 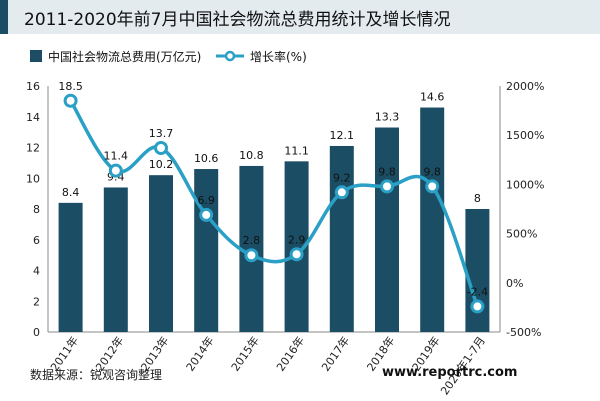 I want to click on bar-data-label: 13.3, so click(x=387, y=117).